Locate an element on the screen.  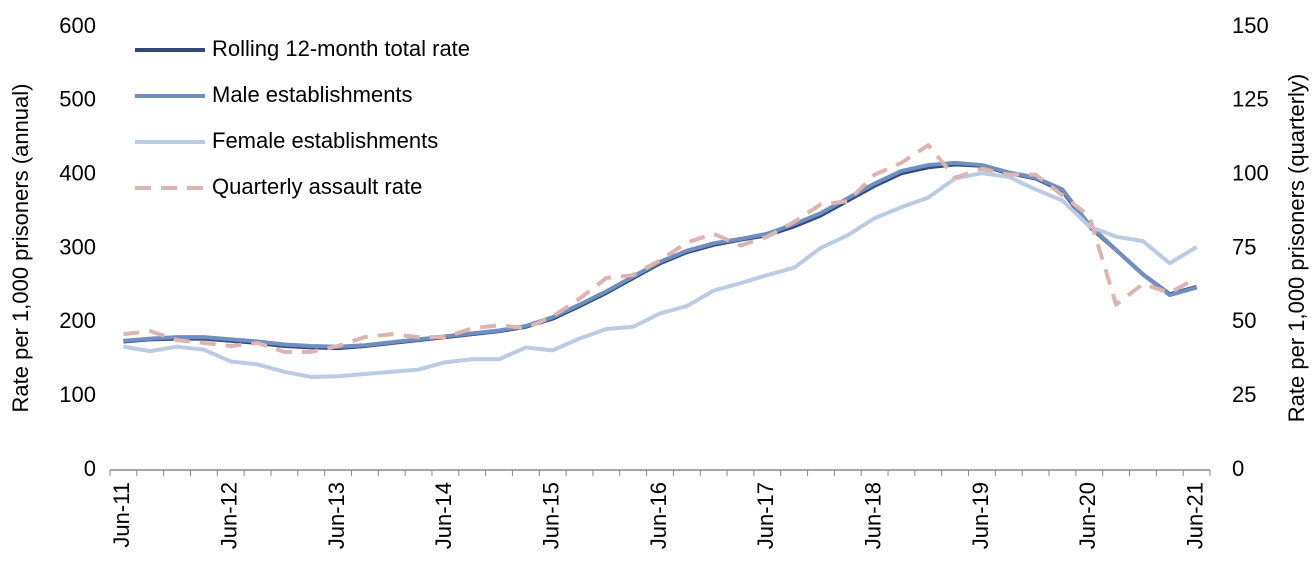
x-tick-label: Jun-15 is located at coordinates (550, 515).